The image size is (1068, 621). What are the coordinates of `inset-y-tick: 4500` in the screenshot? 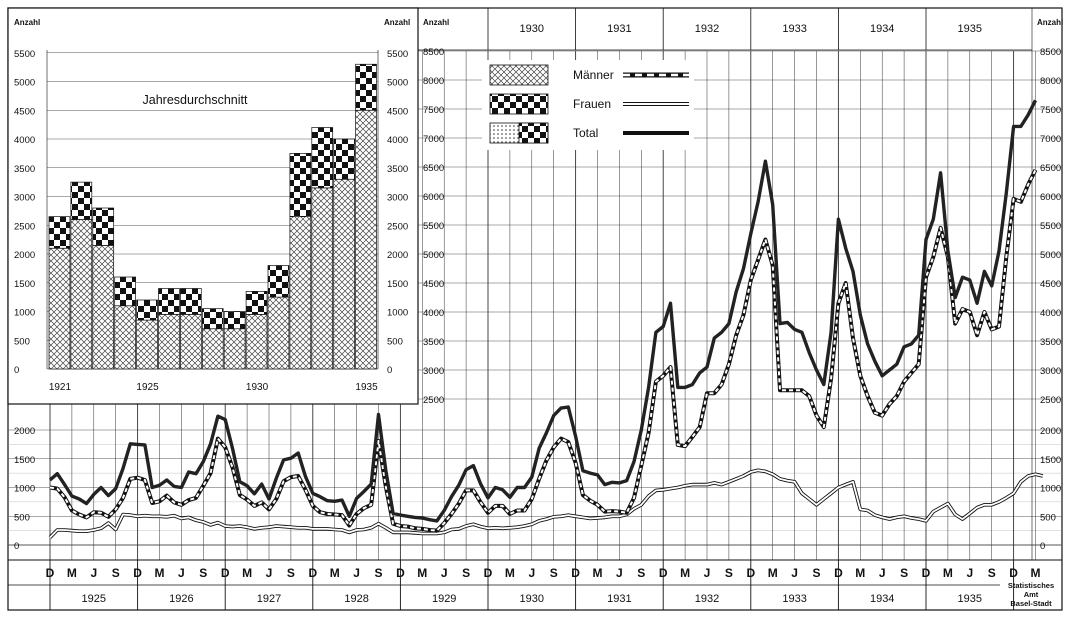 It's located at (24, 111).